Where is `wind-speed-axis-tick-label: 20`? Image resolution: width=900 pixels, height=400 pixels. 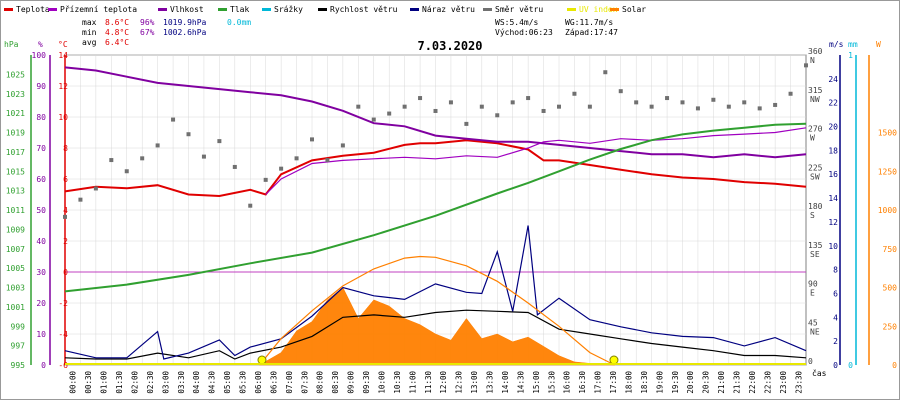 wind-speed-axis-tick-label: 20 is located at coordinates (833, 127).